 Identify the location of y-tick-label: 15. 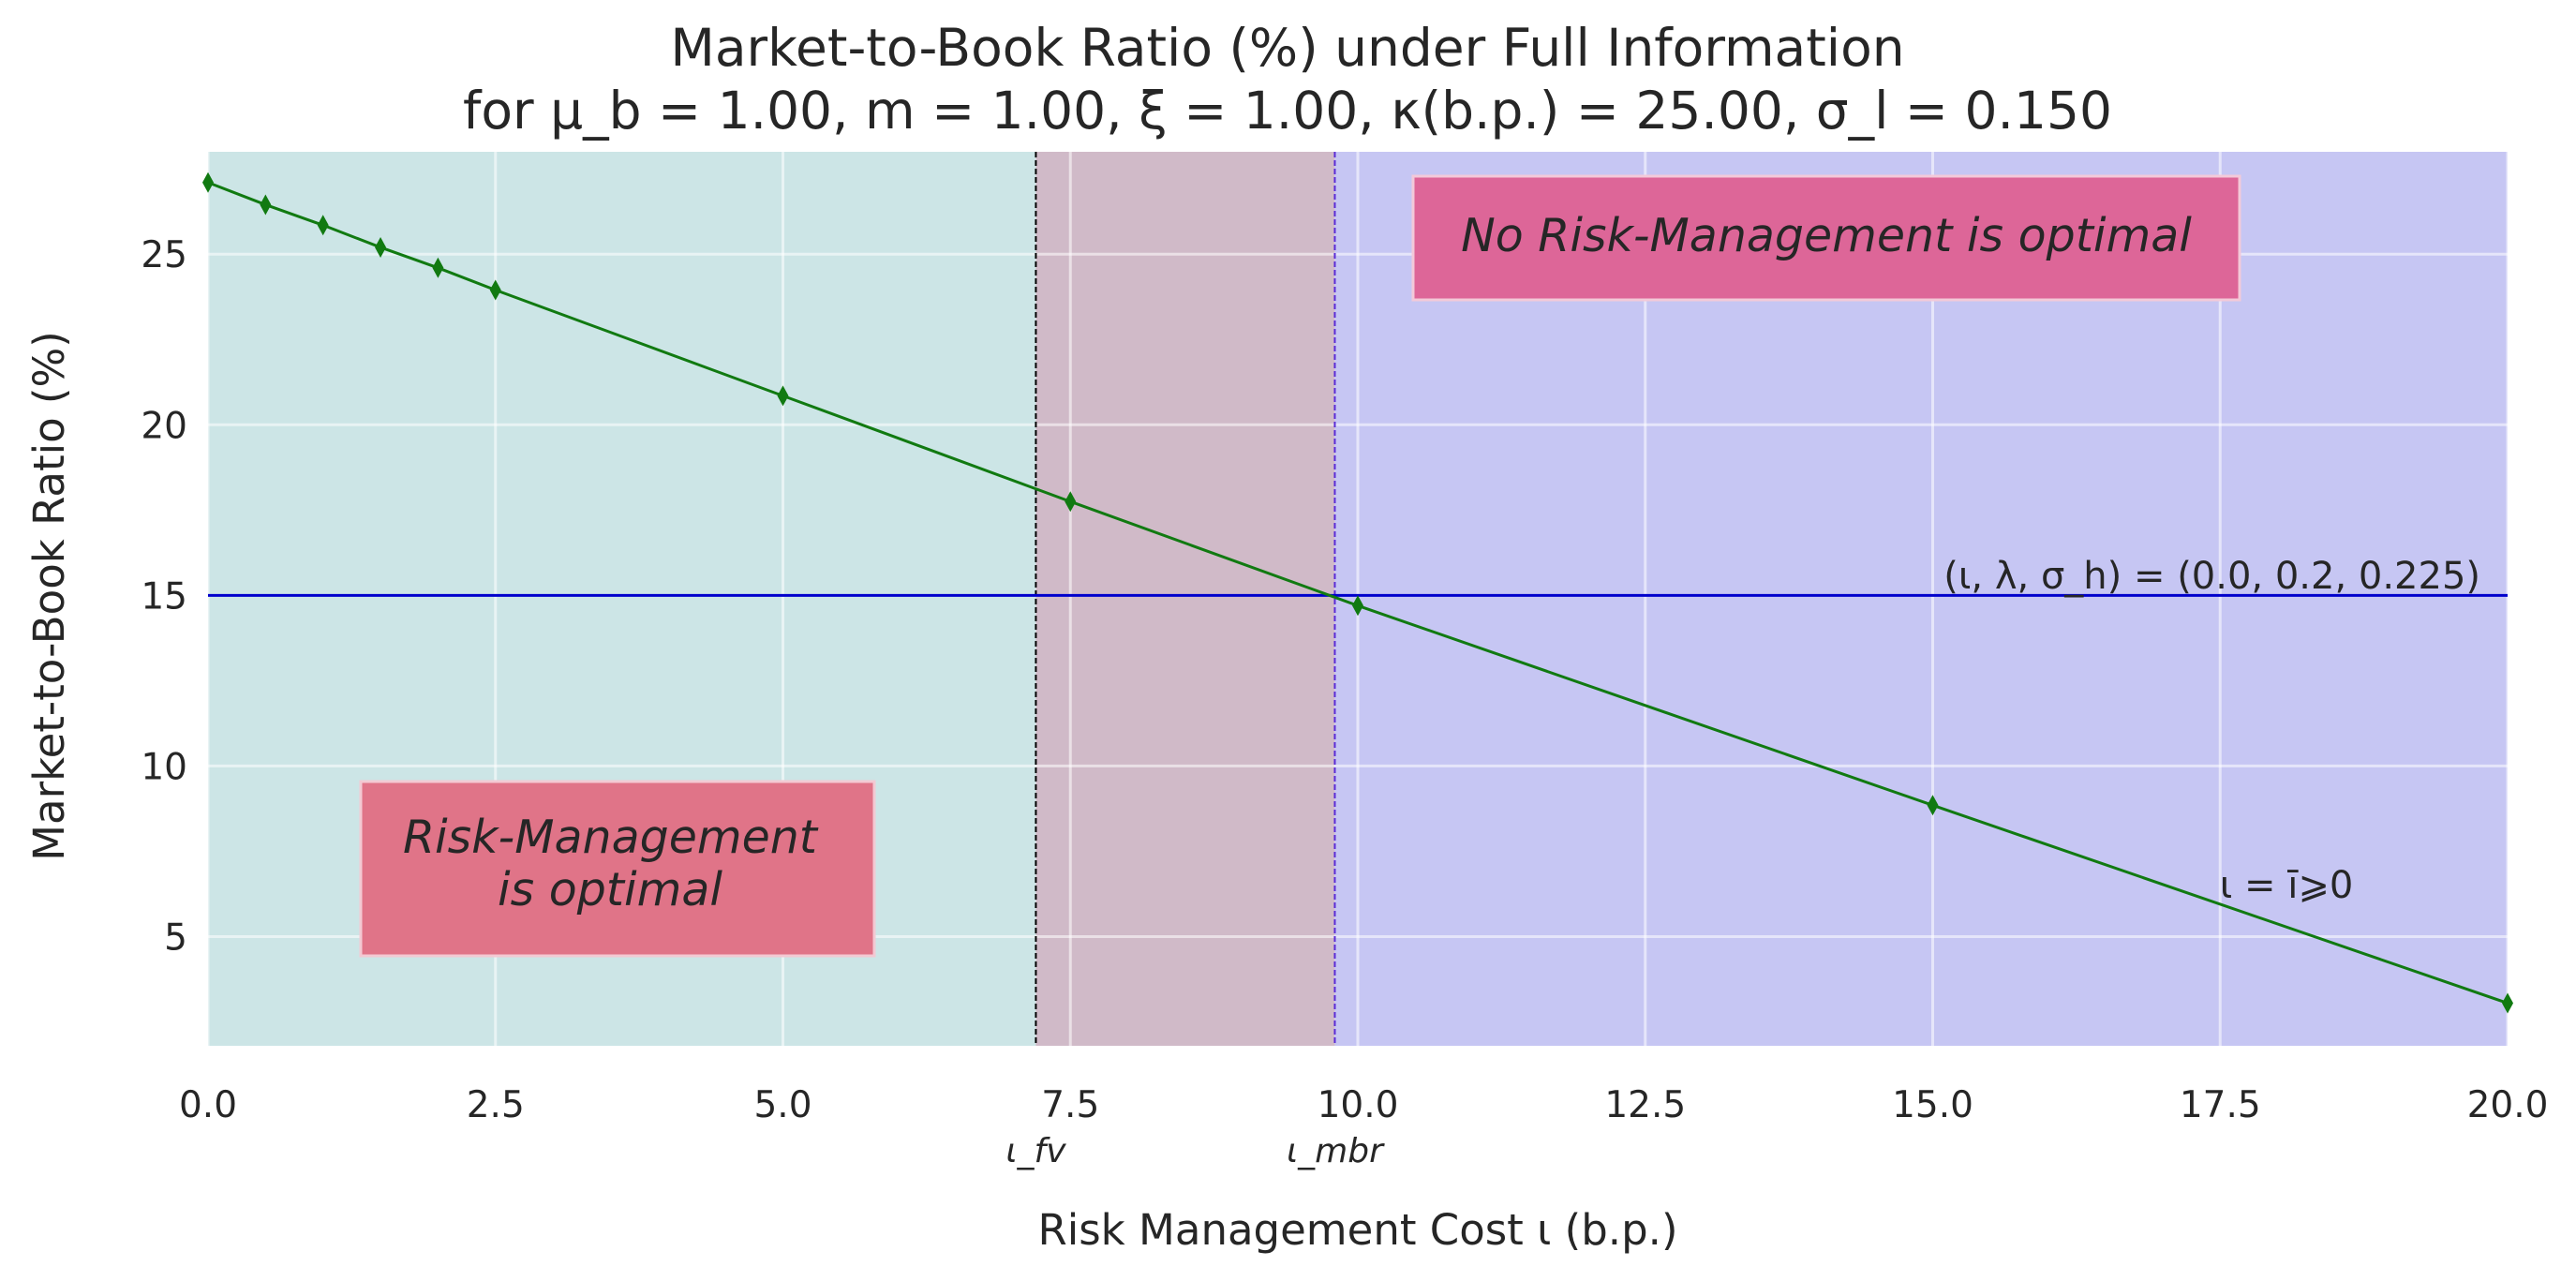
(164, 596).